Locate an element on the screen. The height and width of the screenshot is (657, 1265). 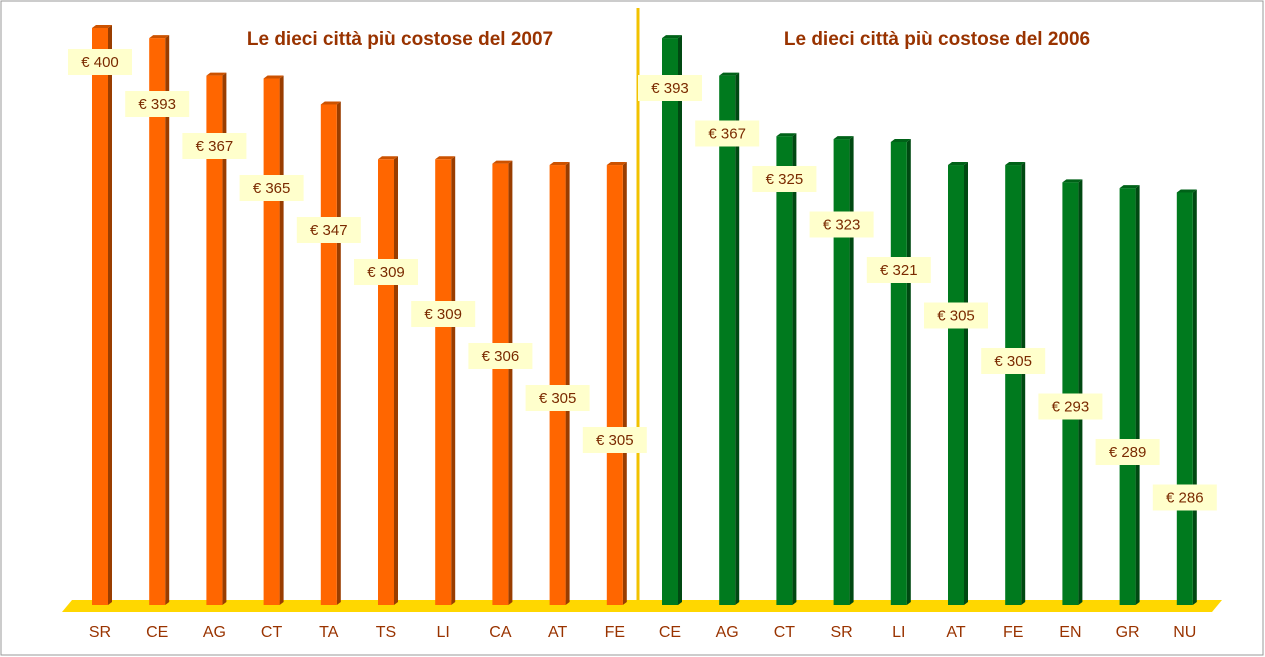
value-label: € 365 is located at coordinates (272, 188).